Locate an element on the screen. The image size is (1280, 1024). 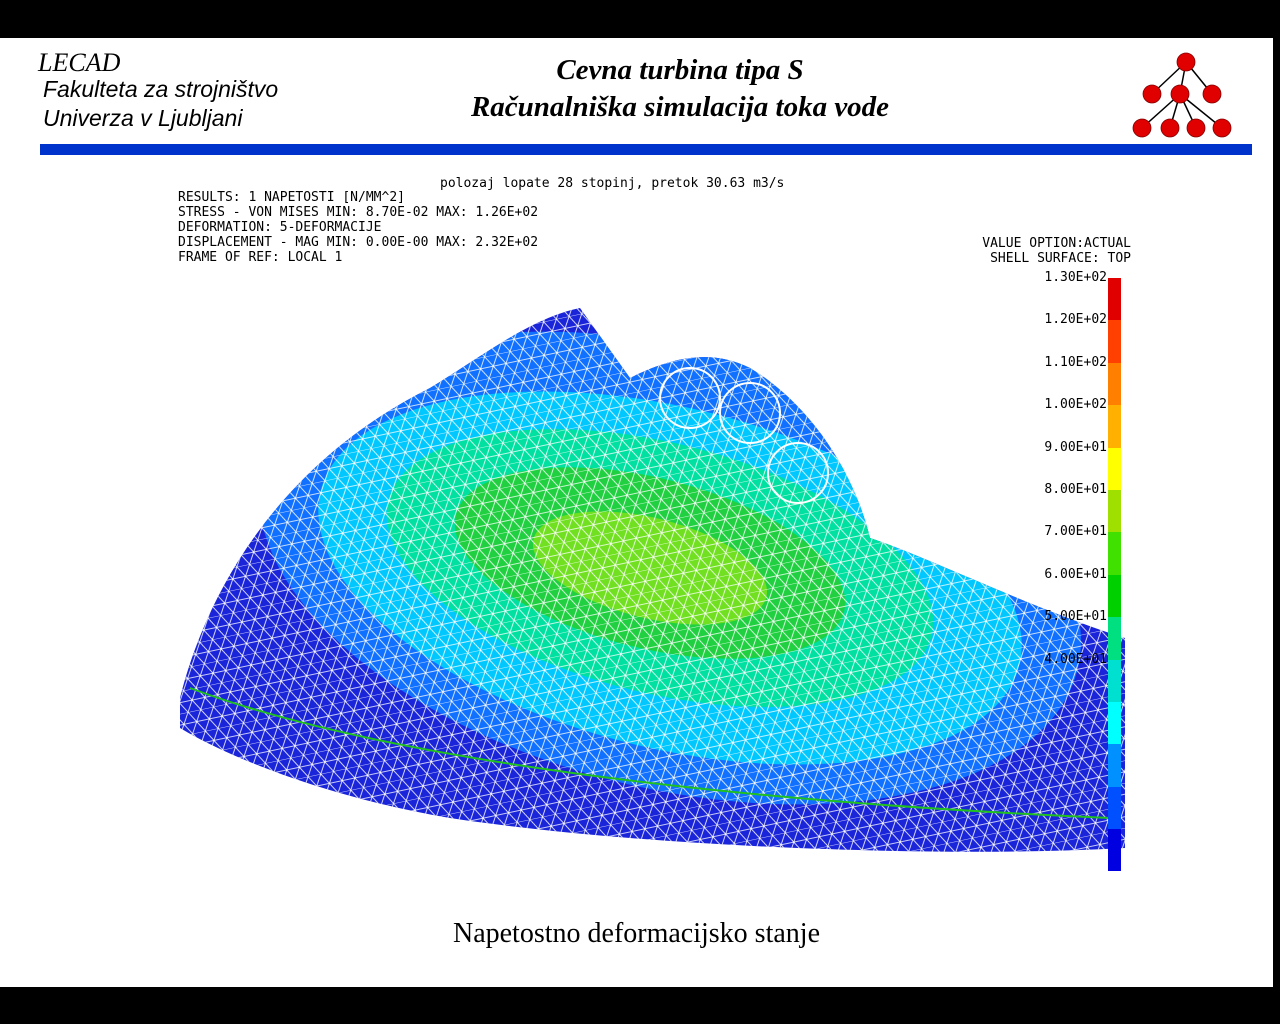
university-name: Univerza v Ljubljani is located at coordinates (143, 118).